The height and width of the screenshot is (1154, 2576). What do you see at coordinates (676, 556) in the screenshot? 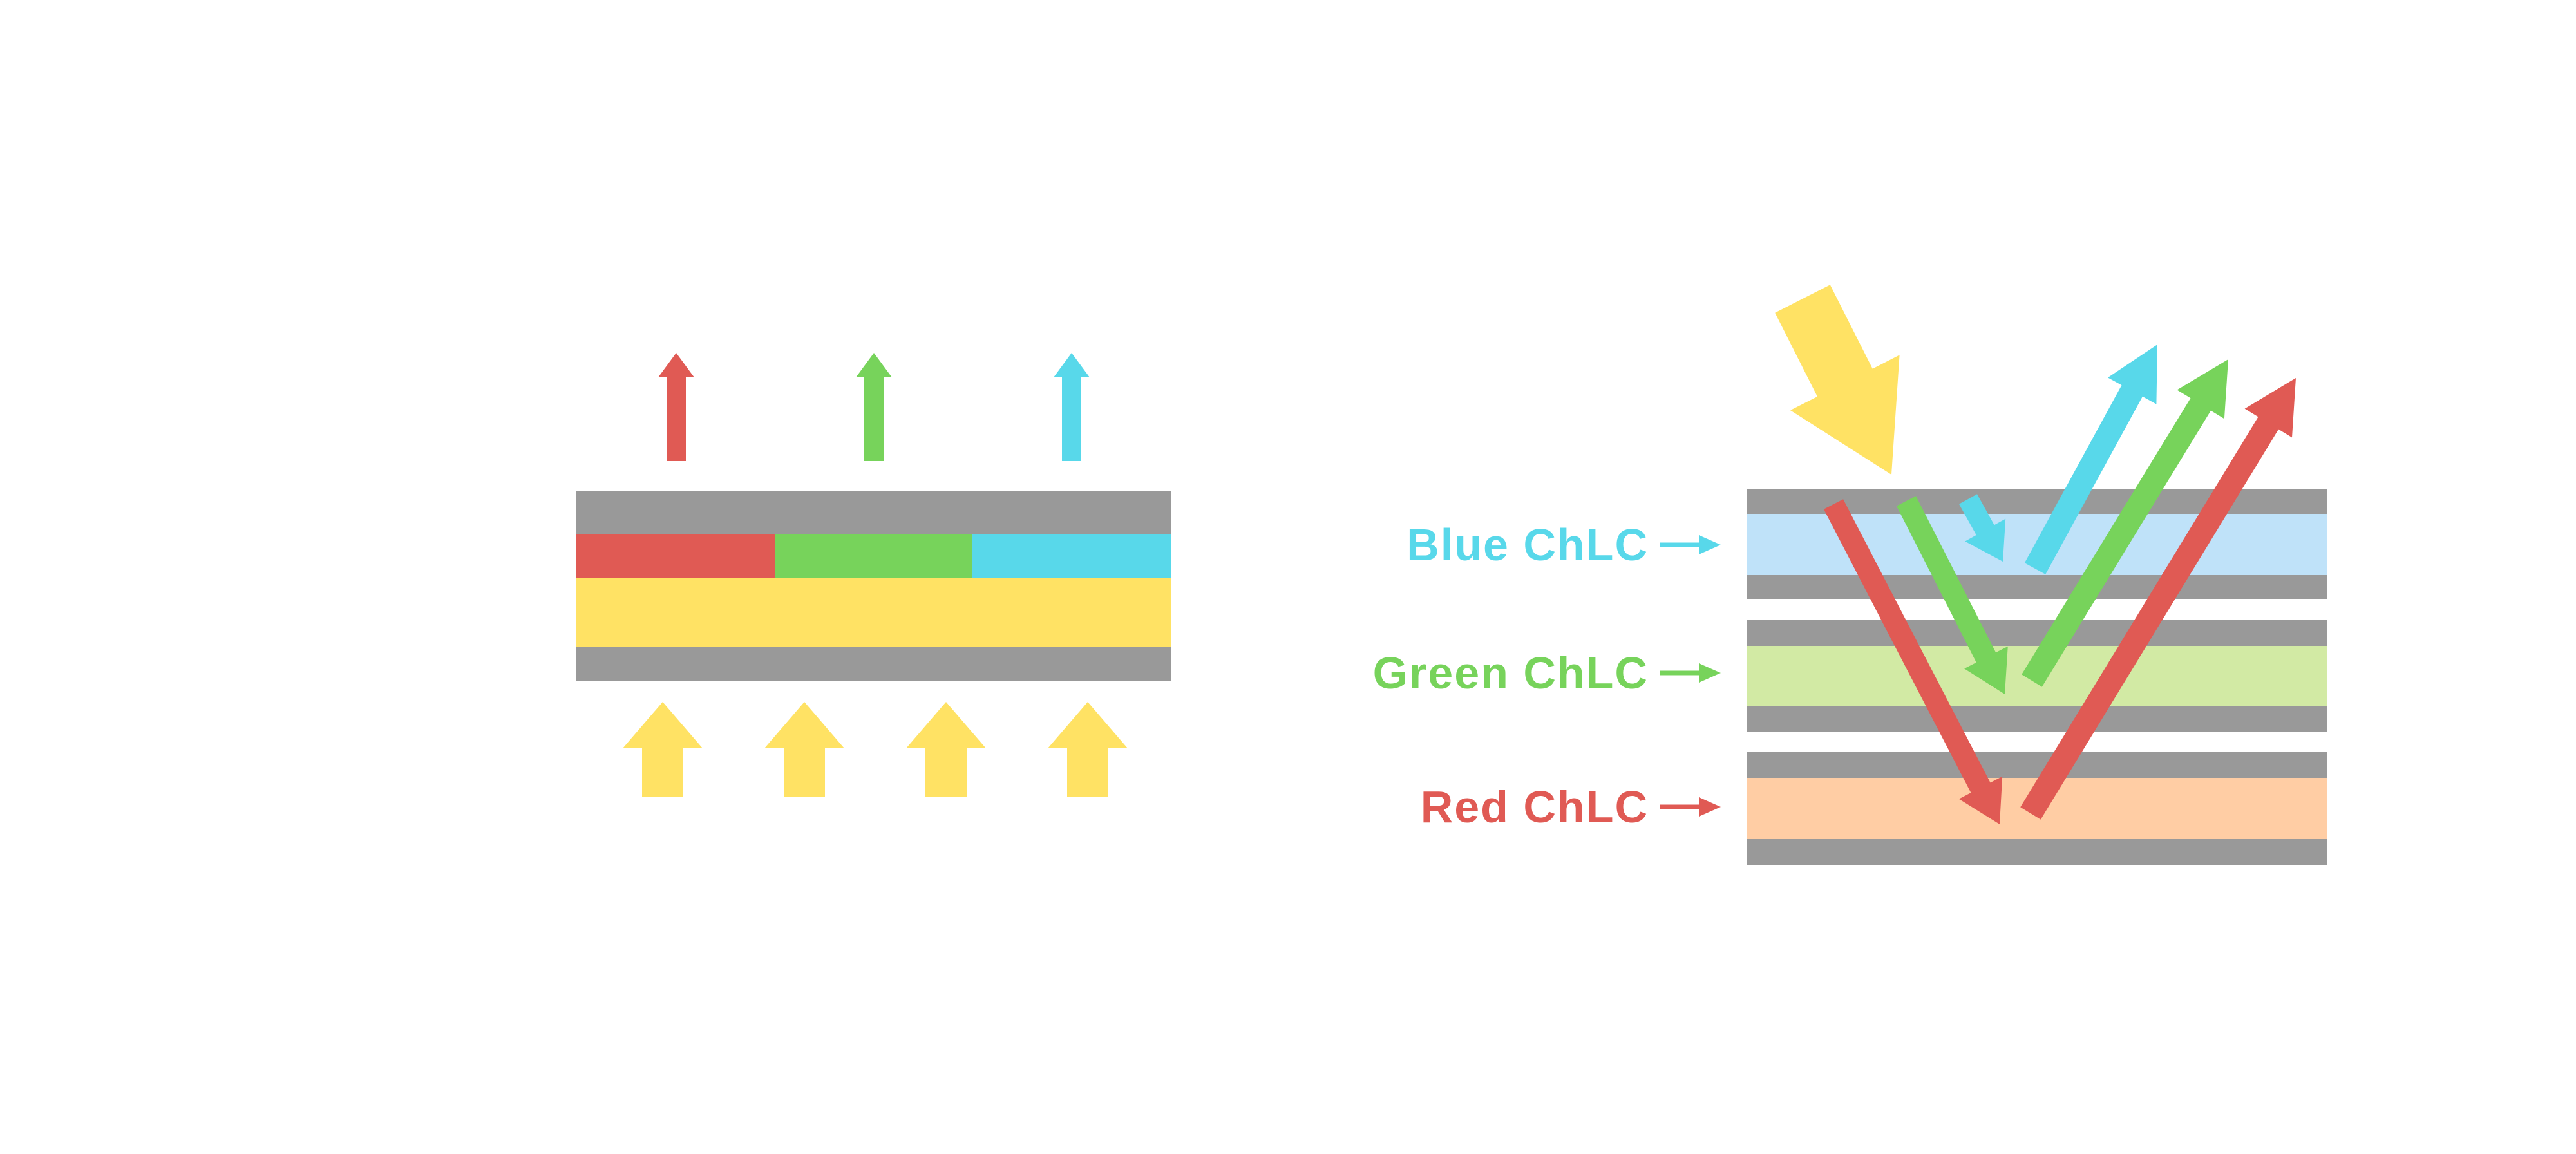
I see `red-pixel-segment` at bounding box center [676, 556].